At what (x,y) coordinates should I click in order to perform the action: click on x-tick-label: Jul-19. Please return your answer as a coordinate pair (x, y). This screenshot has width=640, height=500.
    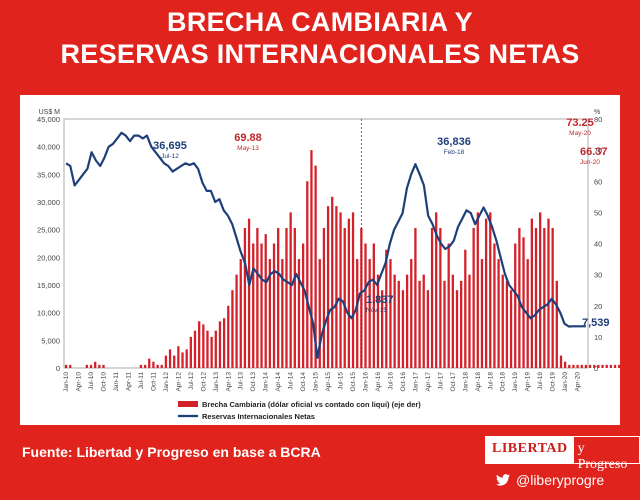
    Looking at the image, I should click on (540, 381).